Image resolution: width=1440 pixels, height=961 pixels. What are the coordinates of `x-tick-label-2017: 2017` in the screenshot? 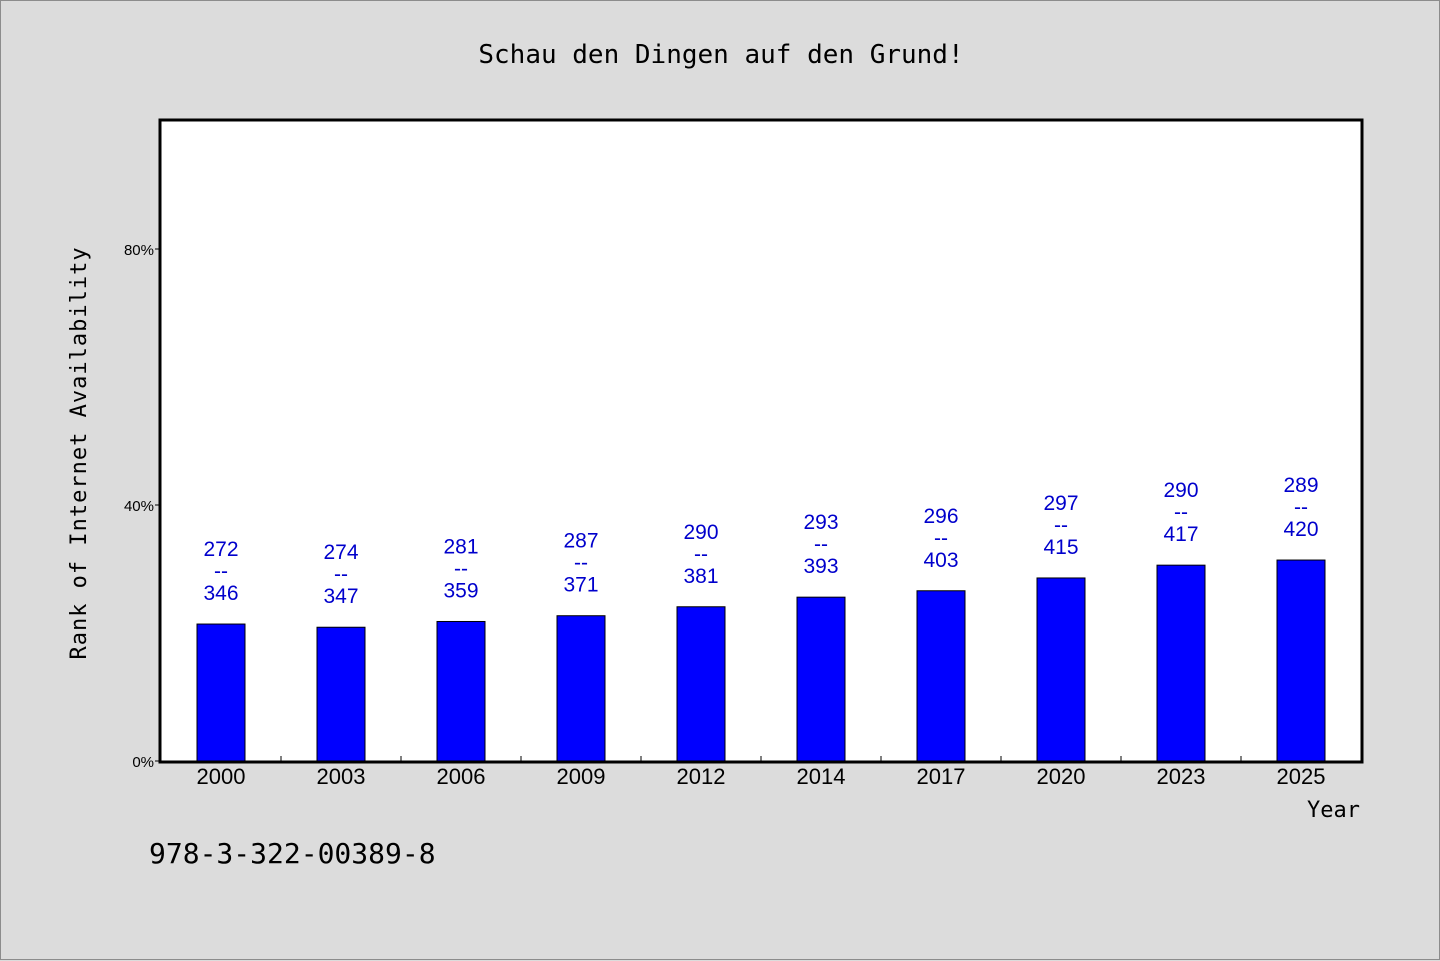 It's located at (941, 776).